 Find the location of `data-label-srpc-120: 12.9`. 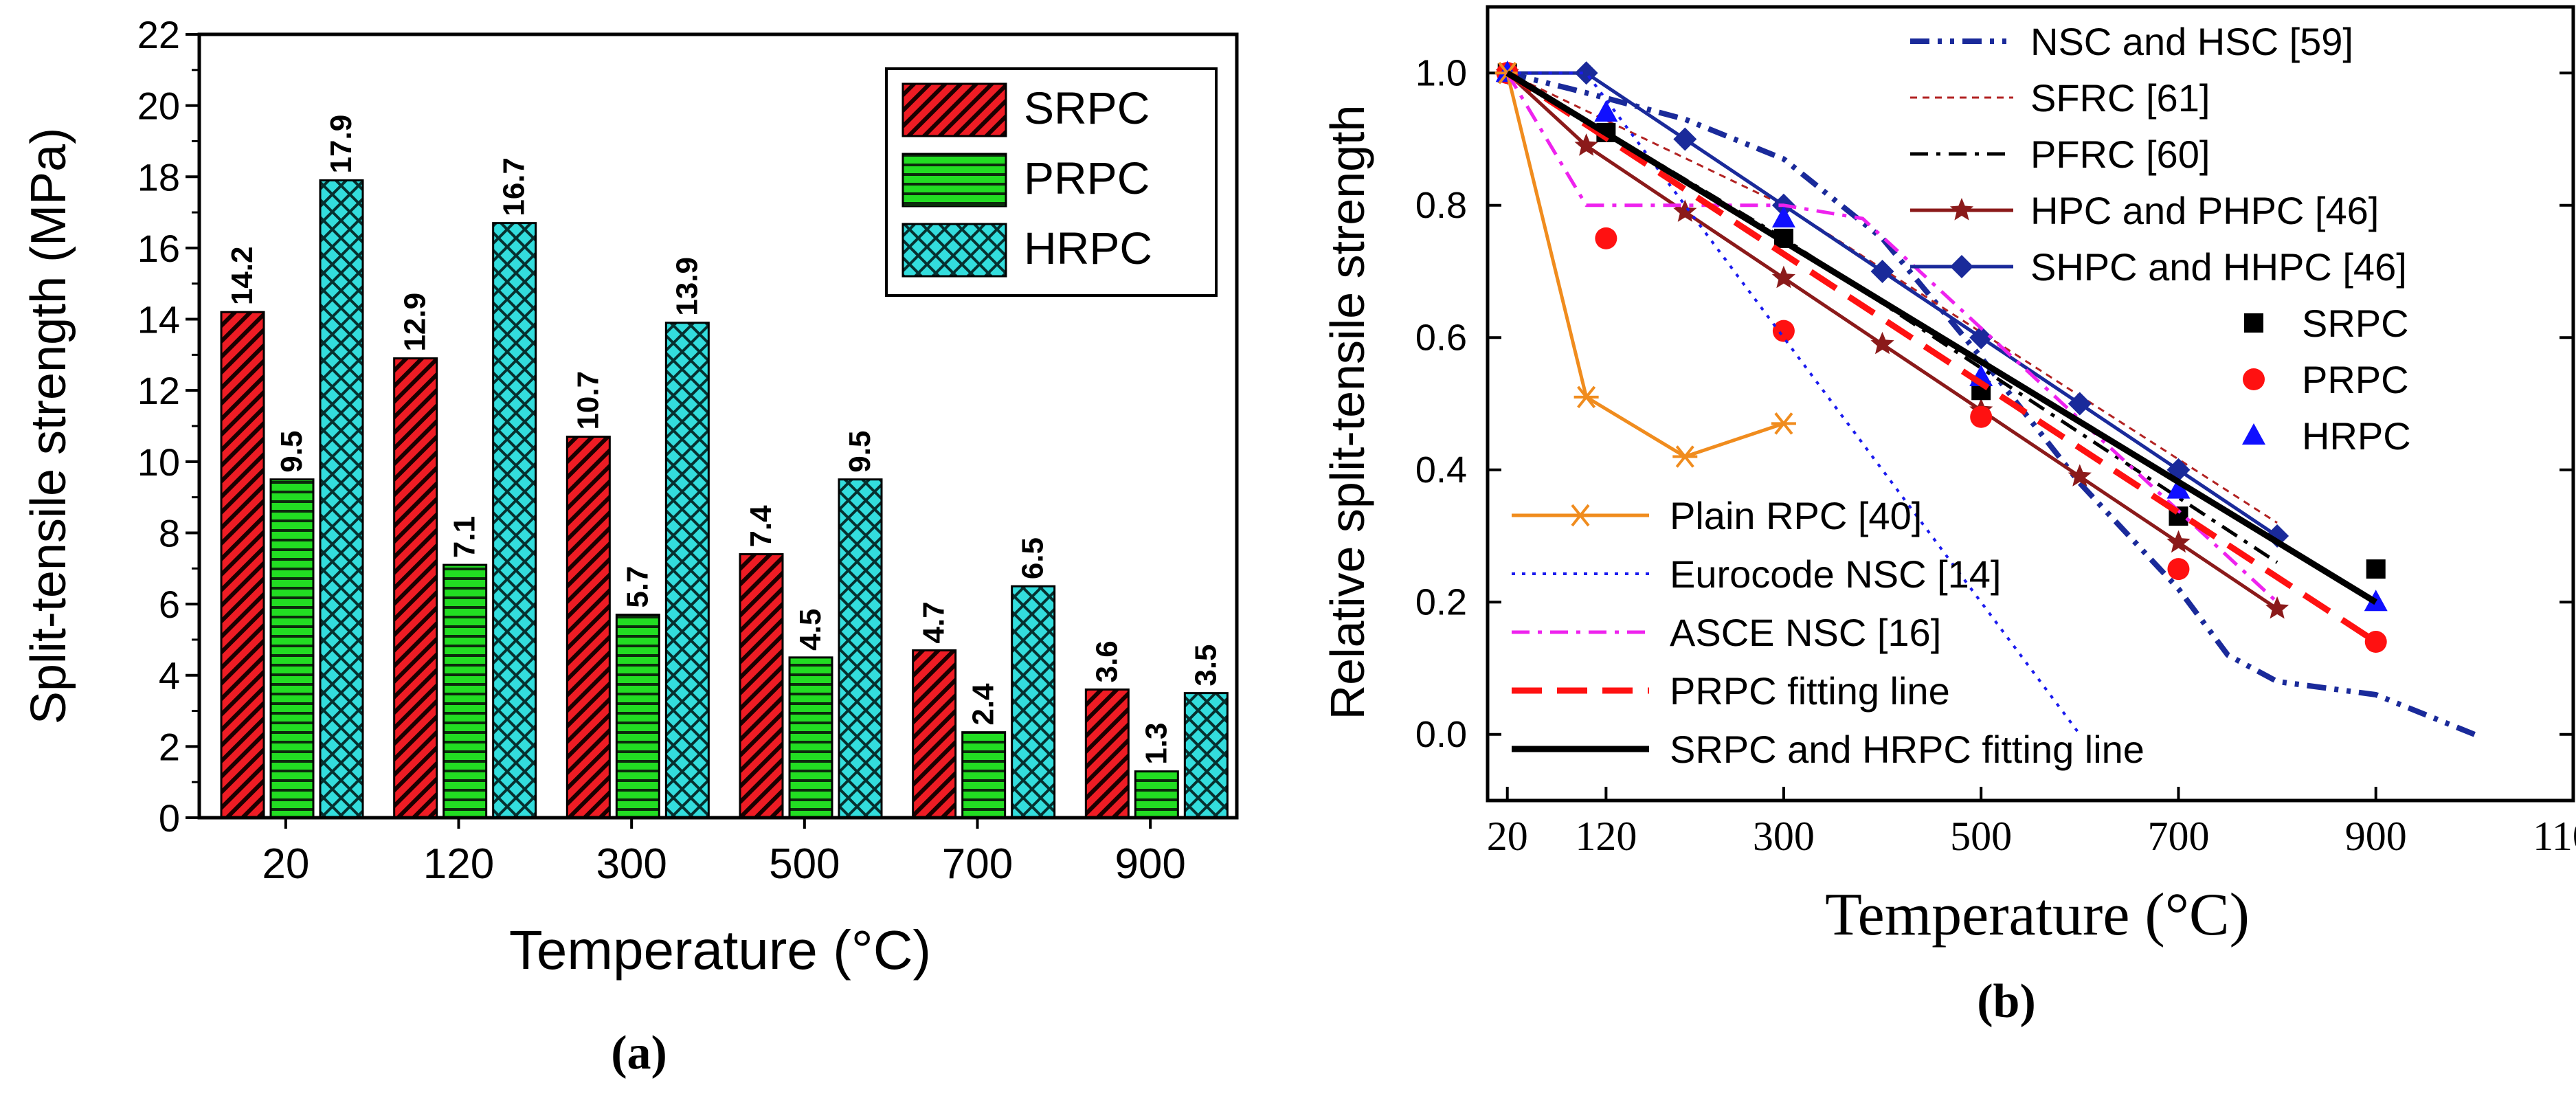

data-label-srpc-120: 12.9 is located at coordinates (415, 322).